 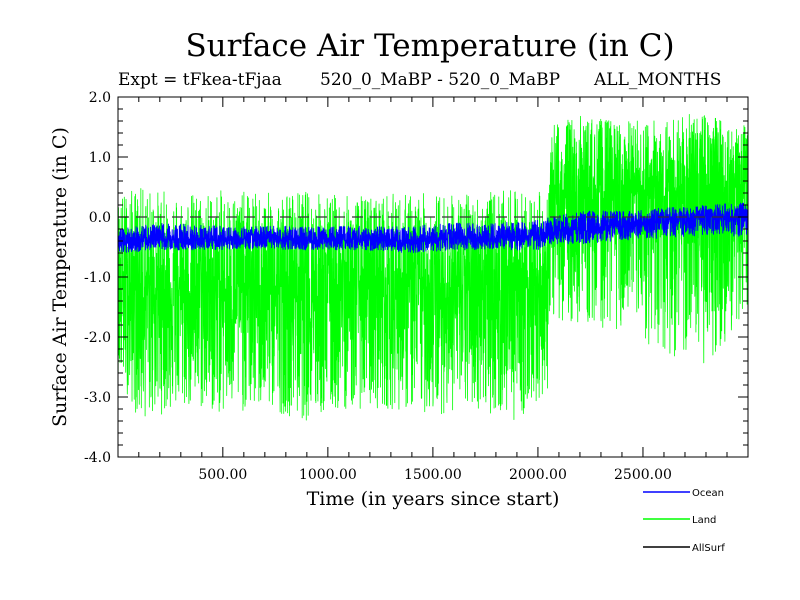 What do you see at coordinates (97, 338) in the screenshot?
I see `y-tick-label: -2.0` at bounding box center [97, 338].